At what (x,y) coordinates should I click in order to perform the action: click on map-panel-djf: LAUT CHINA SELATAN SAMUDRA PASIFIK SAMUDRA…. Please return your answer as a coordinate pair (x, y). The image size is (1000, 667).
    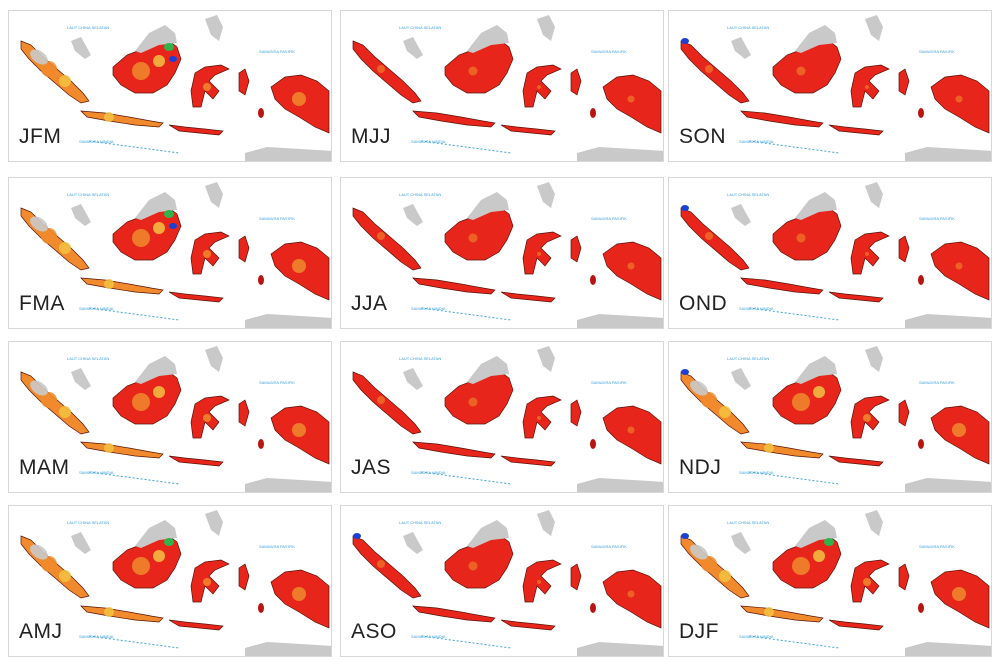
    Looking at the image, I should click on (830, 581).